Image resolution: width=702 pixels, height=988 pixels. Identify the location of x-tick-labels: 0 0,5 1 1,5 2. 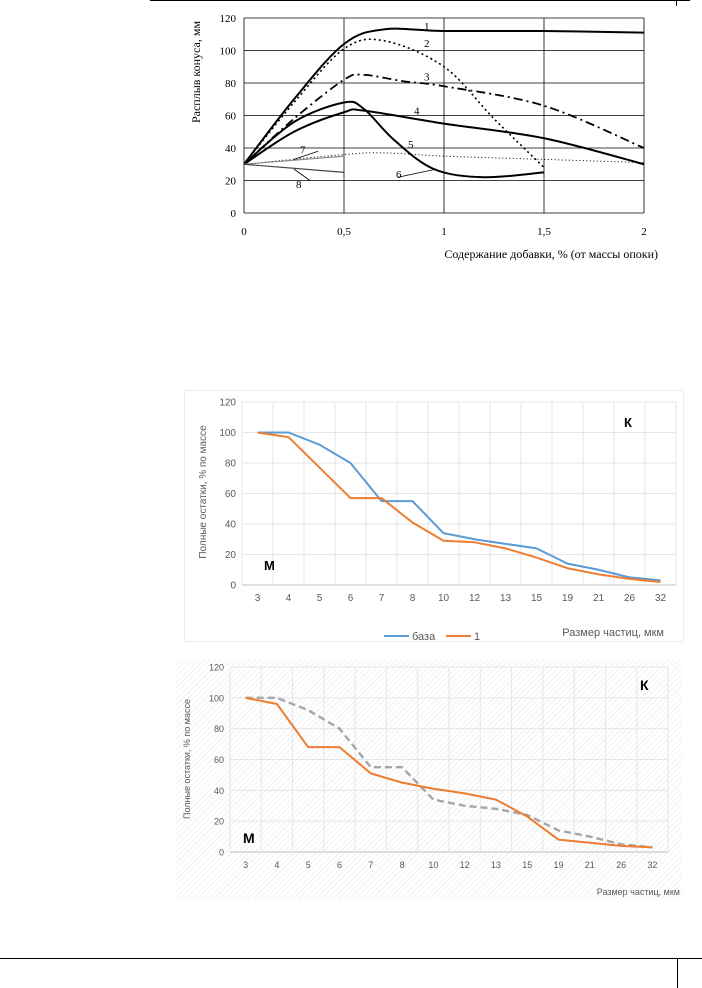
(444, 232).